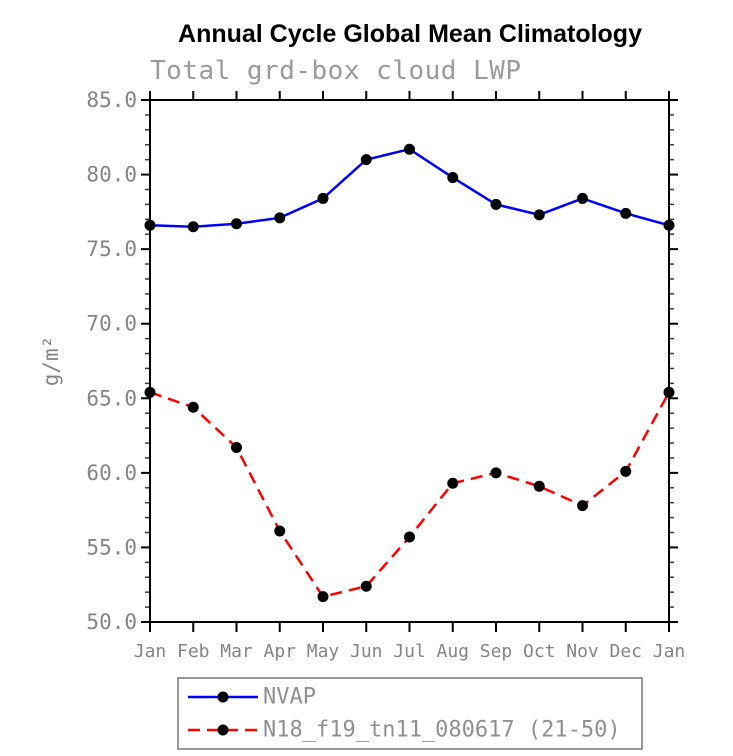  Describe the element at coordinates (409, 651) in the screenshot. I see `x-tick-label: Jul` at that location.